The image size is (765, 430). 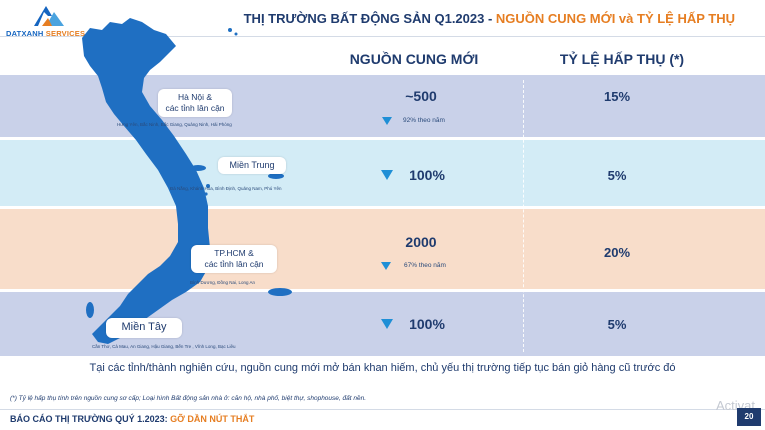 I want to click on region-label-hanoi: Hà Nội & các tỉnh lân cận, so click(x=195, y=103).